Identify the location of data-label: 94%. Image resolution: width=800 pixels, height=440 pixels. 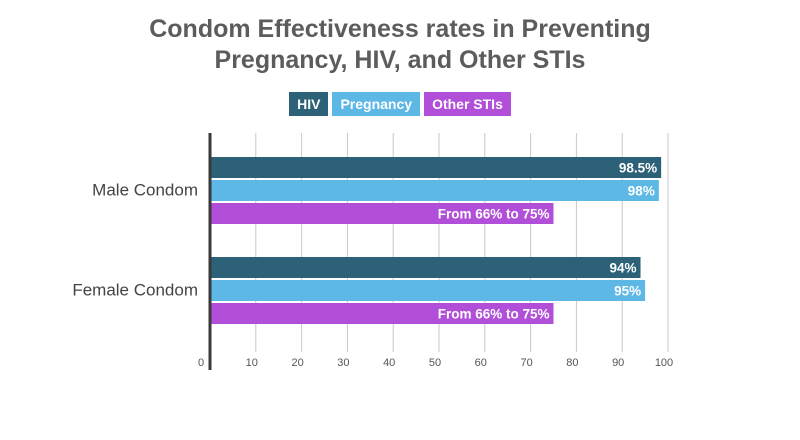
(622, 268).